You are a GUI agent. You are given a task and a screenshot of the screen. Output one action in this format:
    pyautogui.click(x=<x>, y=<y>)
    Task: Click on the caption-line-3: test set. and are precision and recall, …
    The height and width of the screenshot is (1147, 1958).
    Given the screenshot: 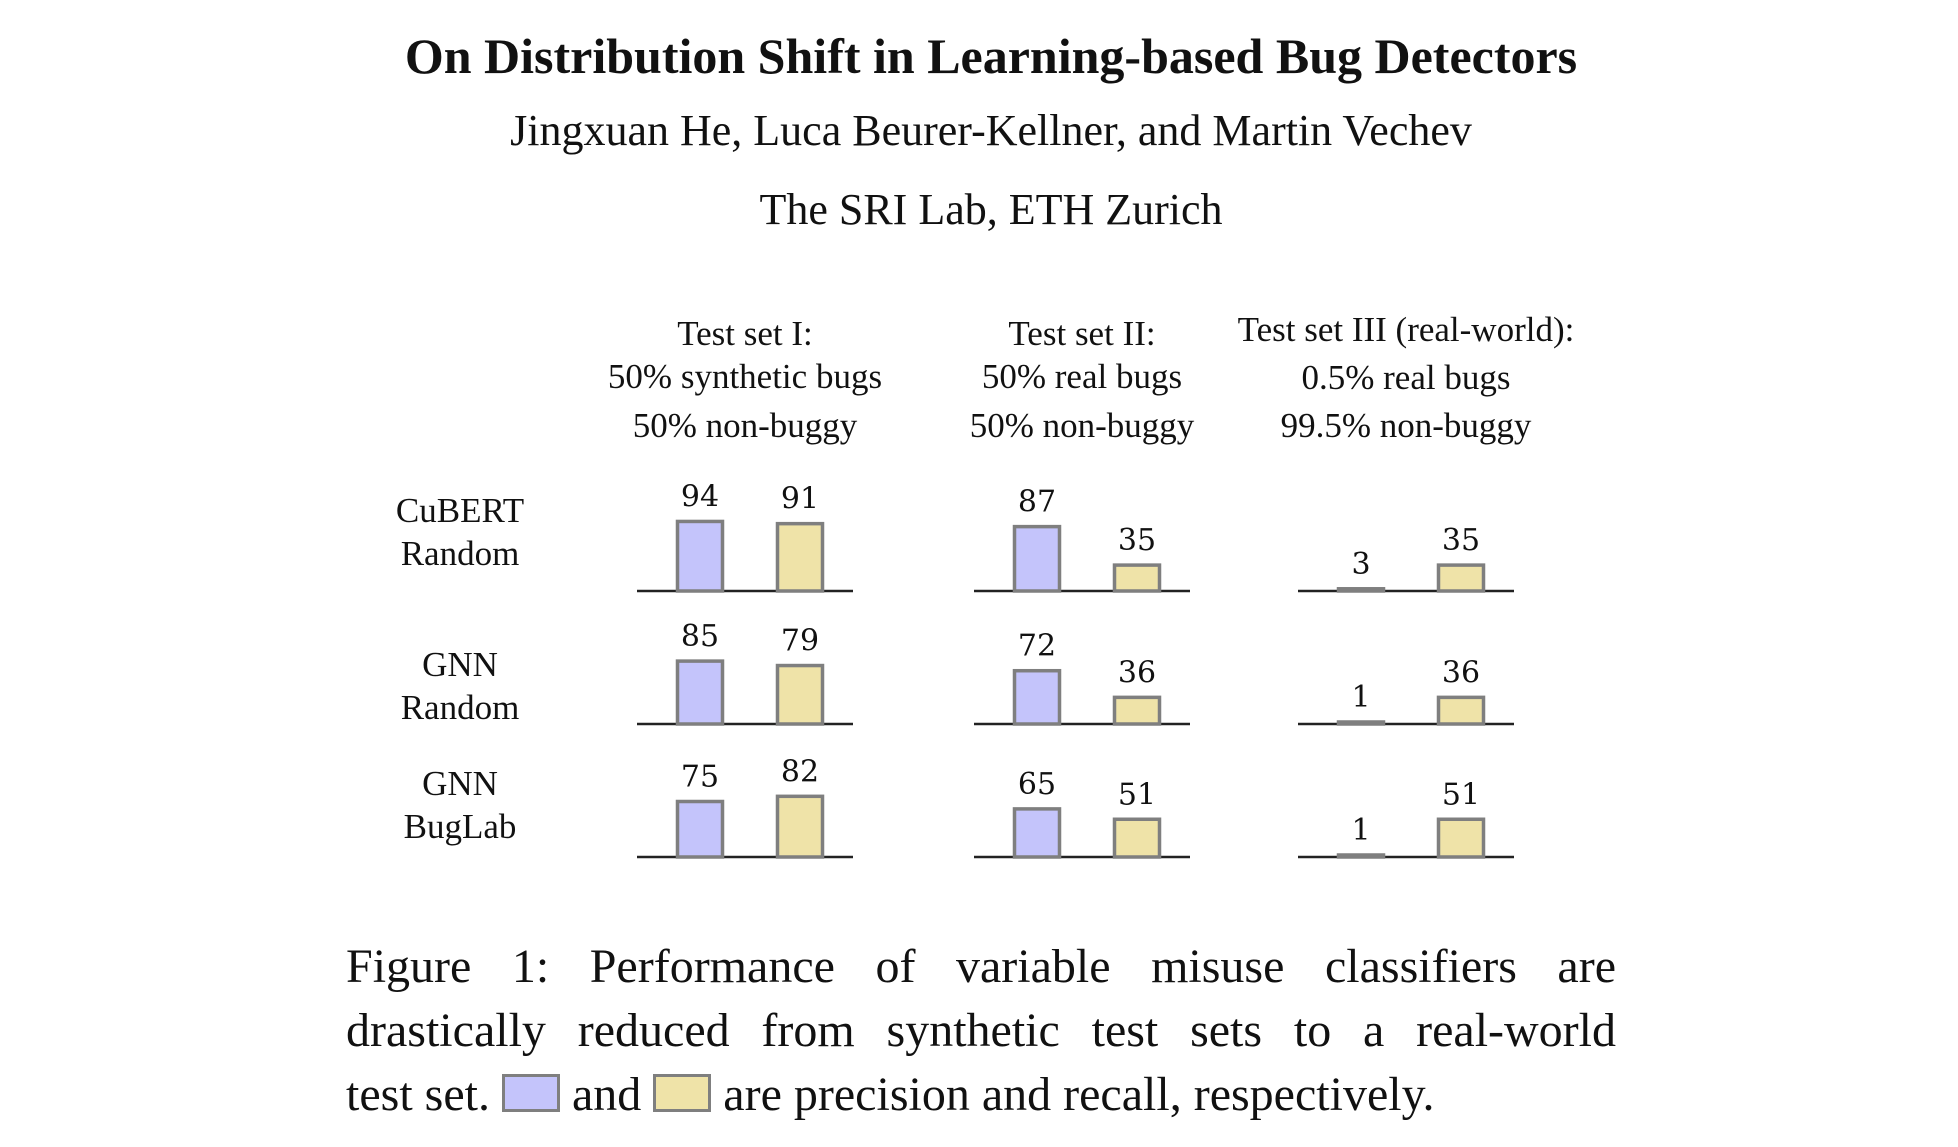 What is the action you would take?
    pyautogui.click(x=981, y=1095)
    